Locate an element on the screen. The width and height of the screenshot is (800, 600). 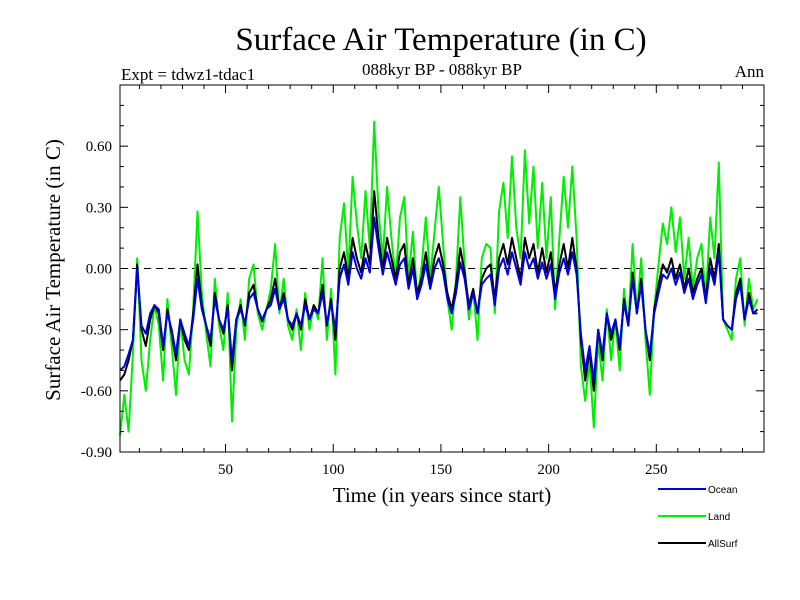
chart-title: Surface Air Temperature (in C) is located at coordinates (440, 40).